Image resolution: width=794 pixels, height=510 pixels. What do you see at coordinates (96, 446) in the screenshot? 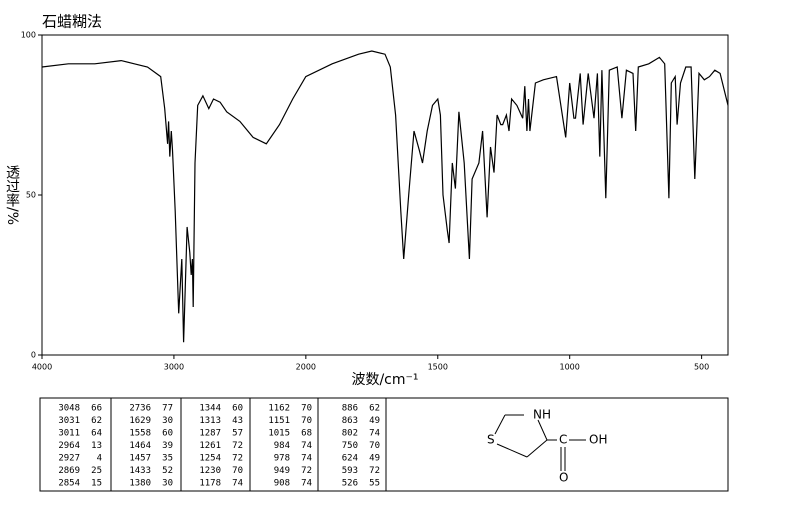
I see `peak-transmittance: 13` at bounding box center [96, 446].